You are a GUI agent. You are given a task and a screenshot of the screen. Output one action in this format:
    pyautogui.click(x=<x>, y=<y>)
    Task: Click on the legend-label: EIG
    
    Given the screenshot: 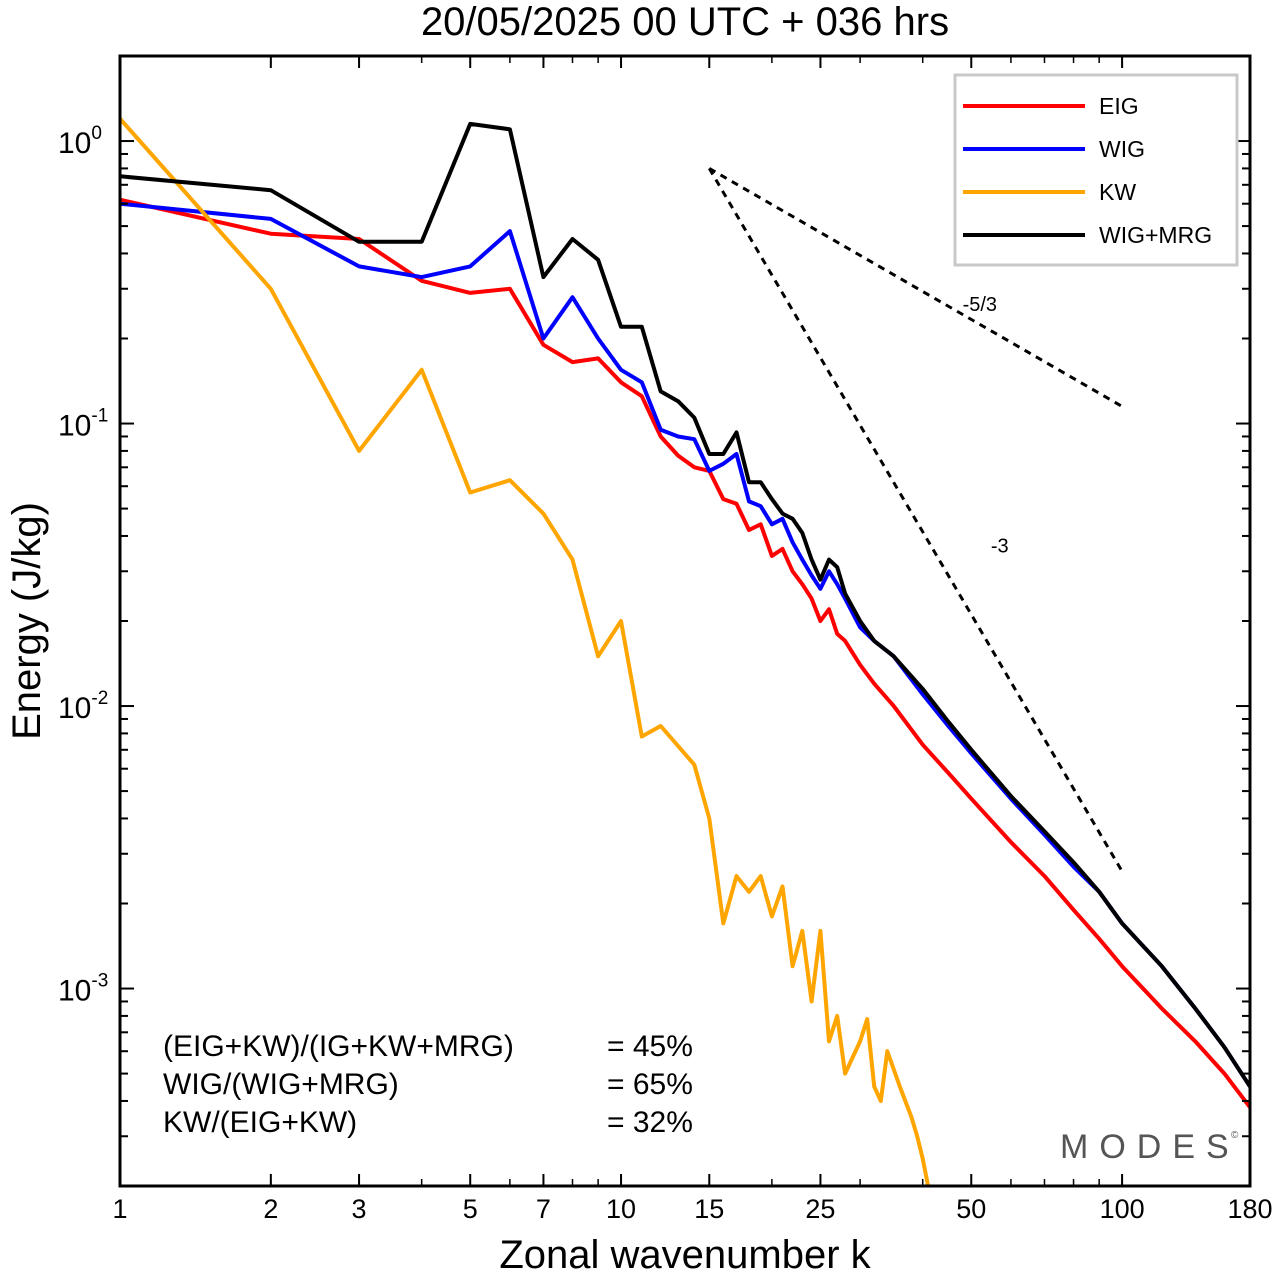 What is the action you would take?
    pyautogui.click(x=1119, y=106)
    